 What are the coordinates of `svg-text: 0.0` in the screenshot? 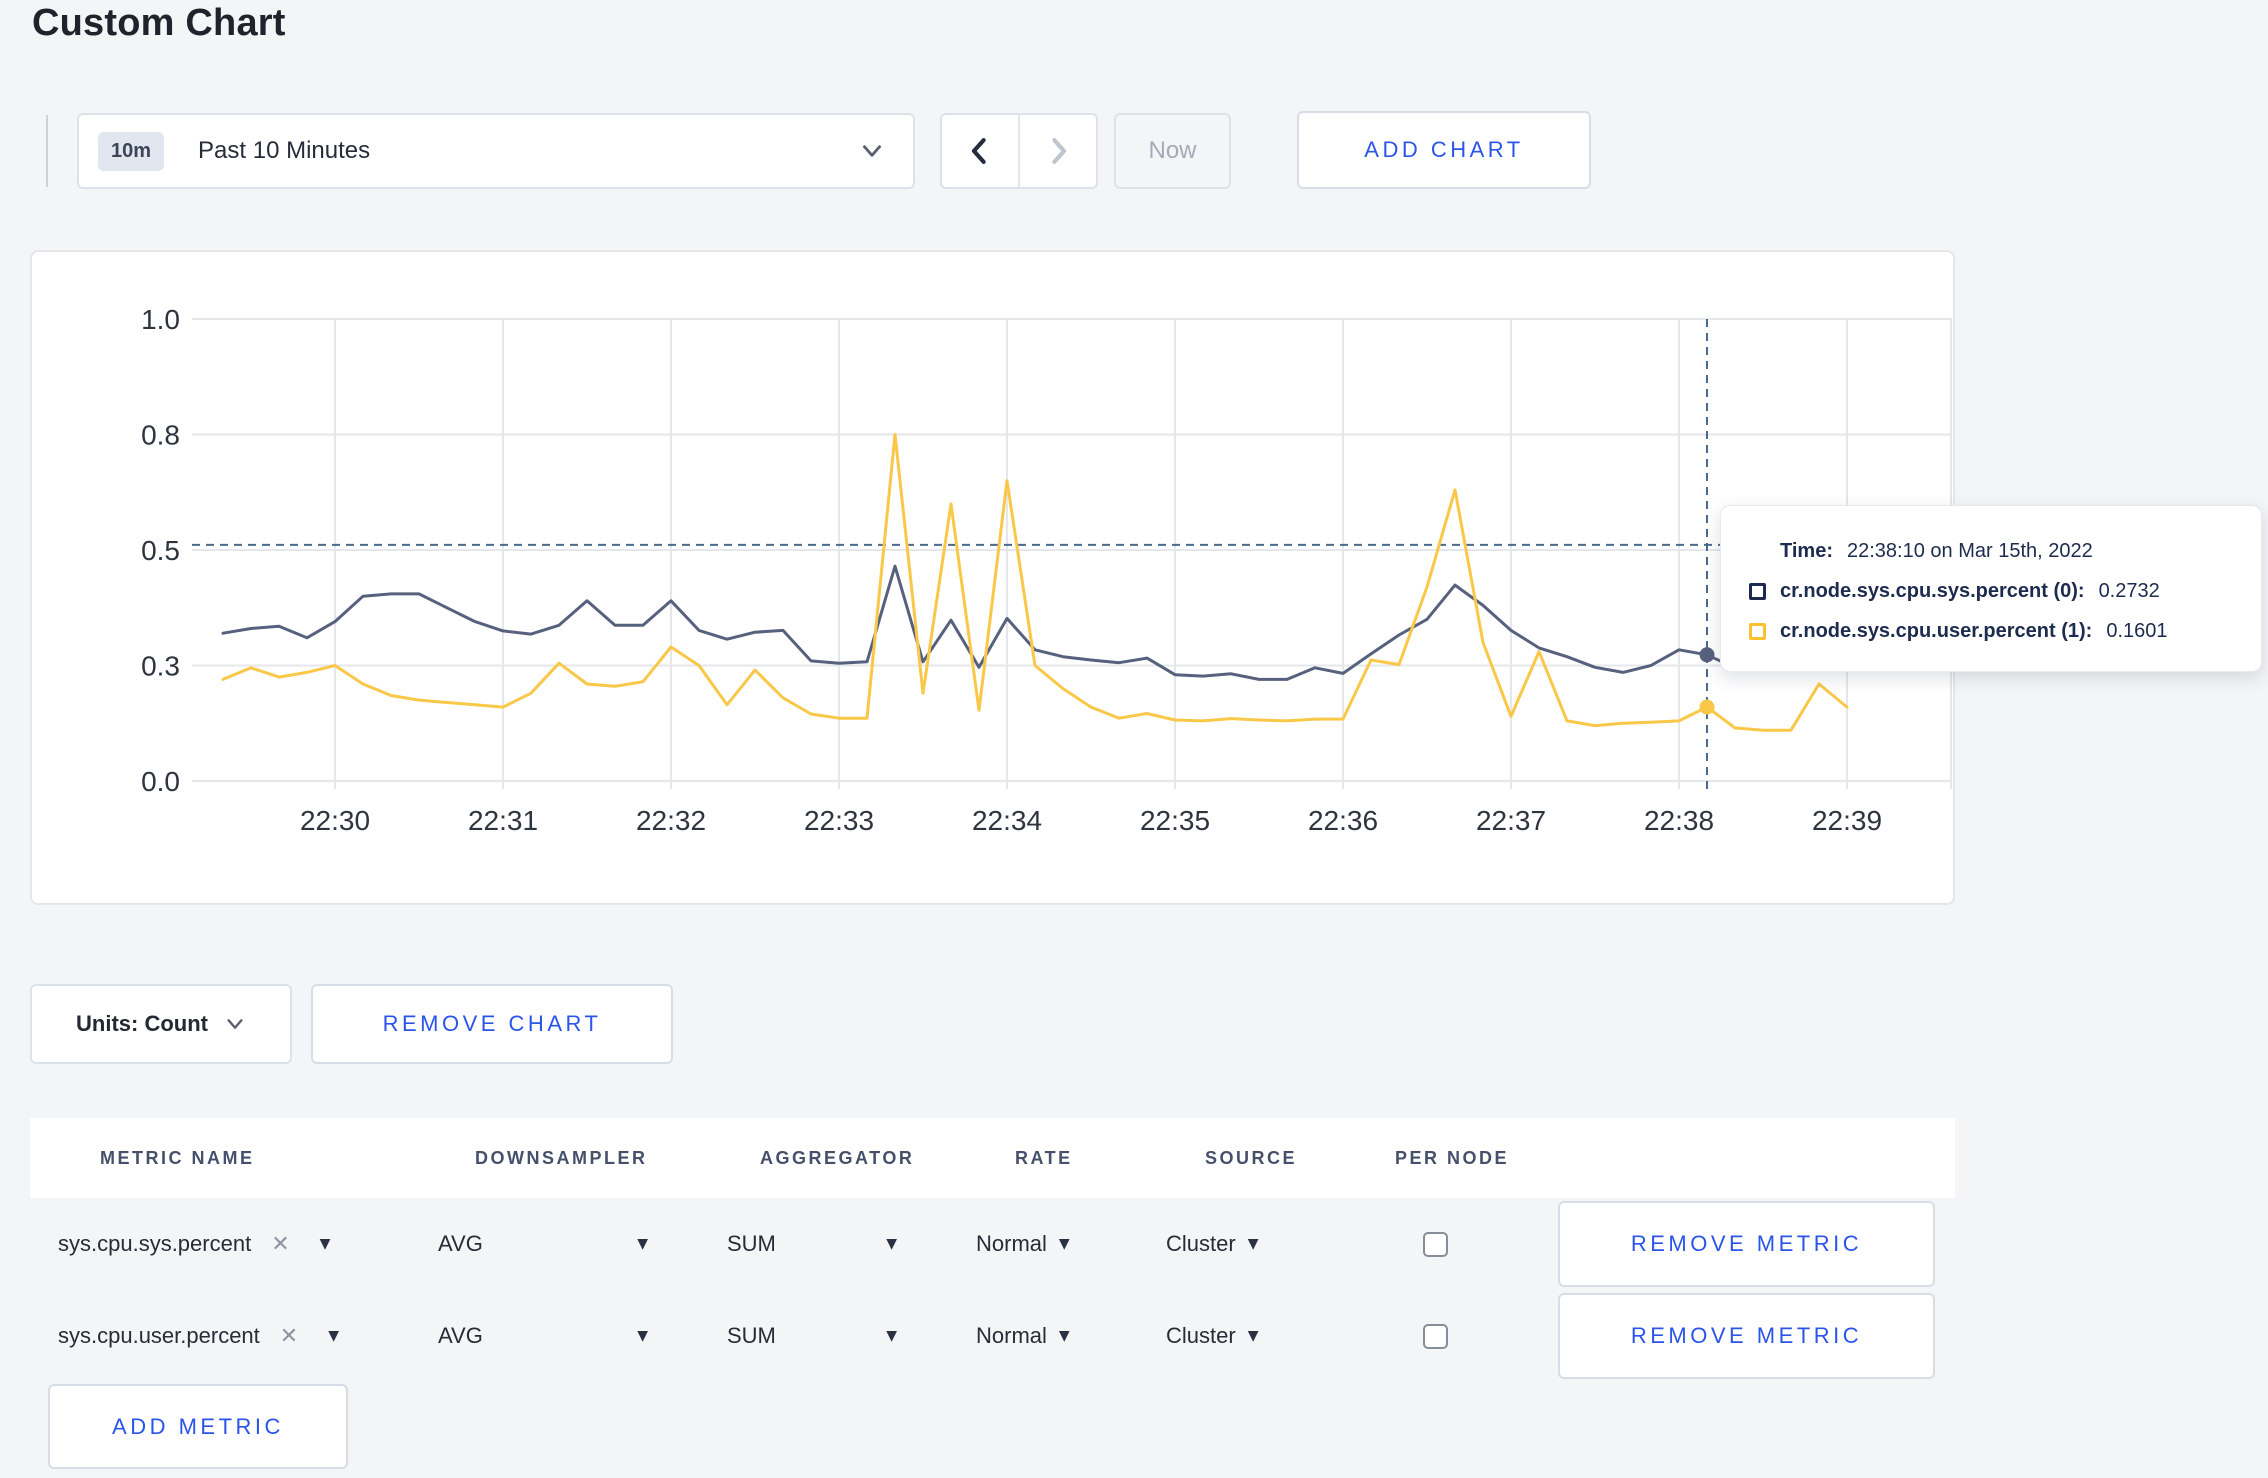 It's located at (160, 781).